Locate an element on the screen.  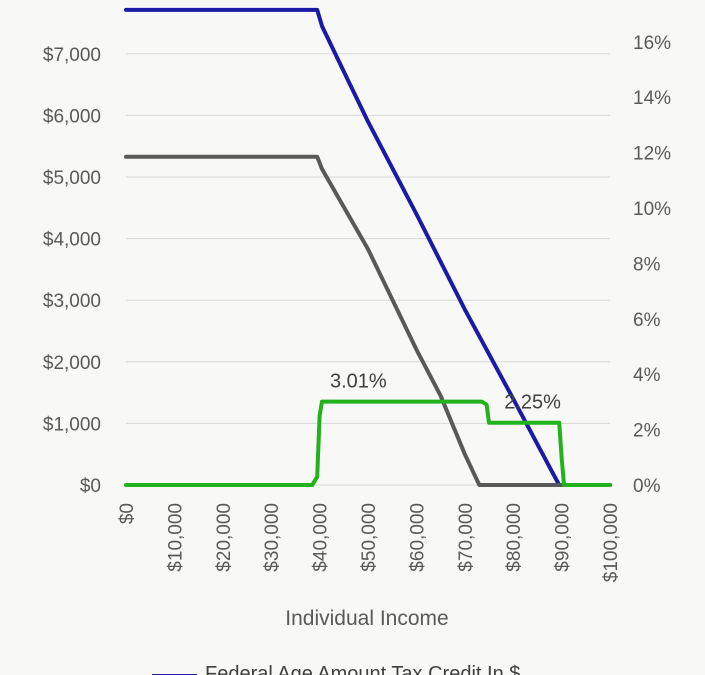
right-tick-label: 6% is located at coordinates (647, 320).